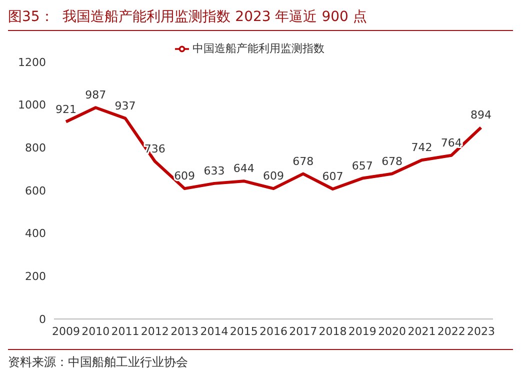 The width and height of the screenshot is (521, 388). Describe the element at coordinates (32, 62) in the screenshot. I see `y-tick-label: 1200` at that location.